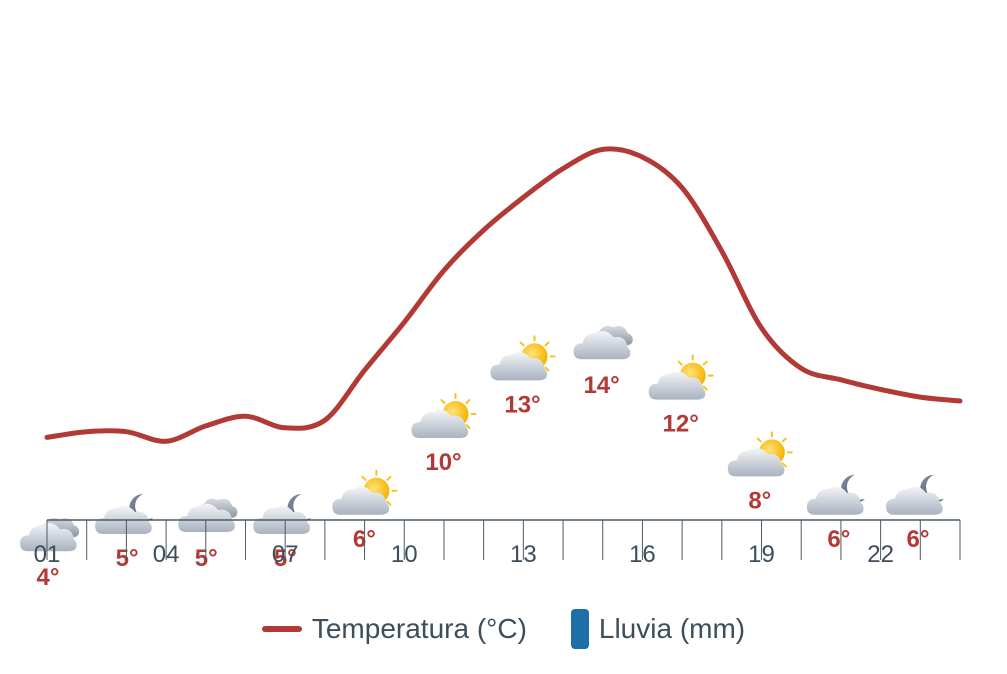 The height and width of the screenshot is (674, 1007). Describe the element at coordinates (681, 424) in the screenshot. I see `temperature-label: 12°` at that location.